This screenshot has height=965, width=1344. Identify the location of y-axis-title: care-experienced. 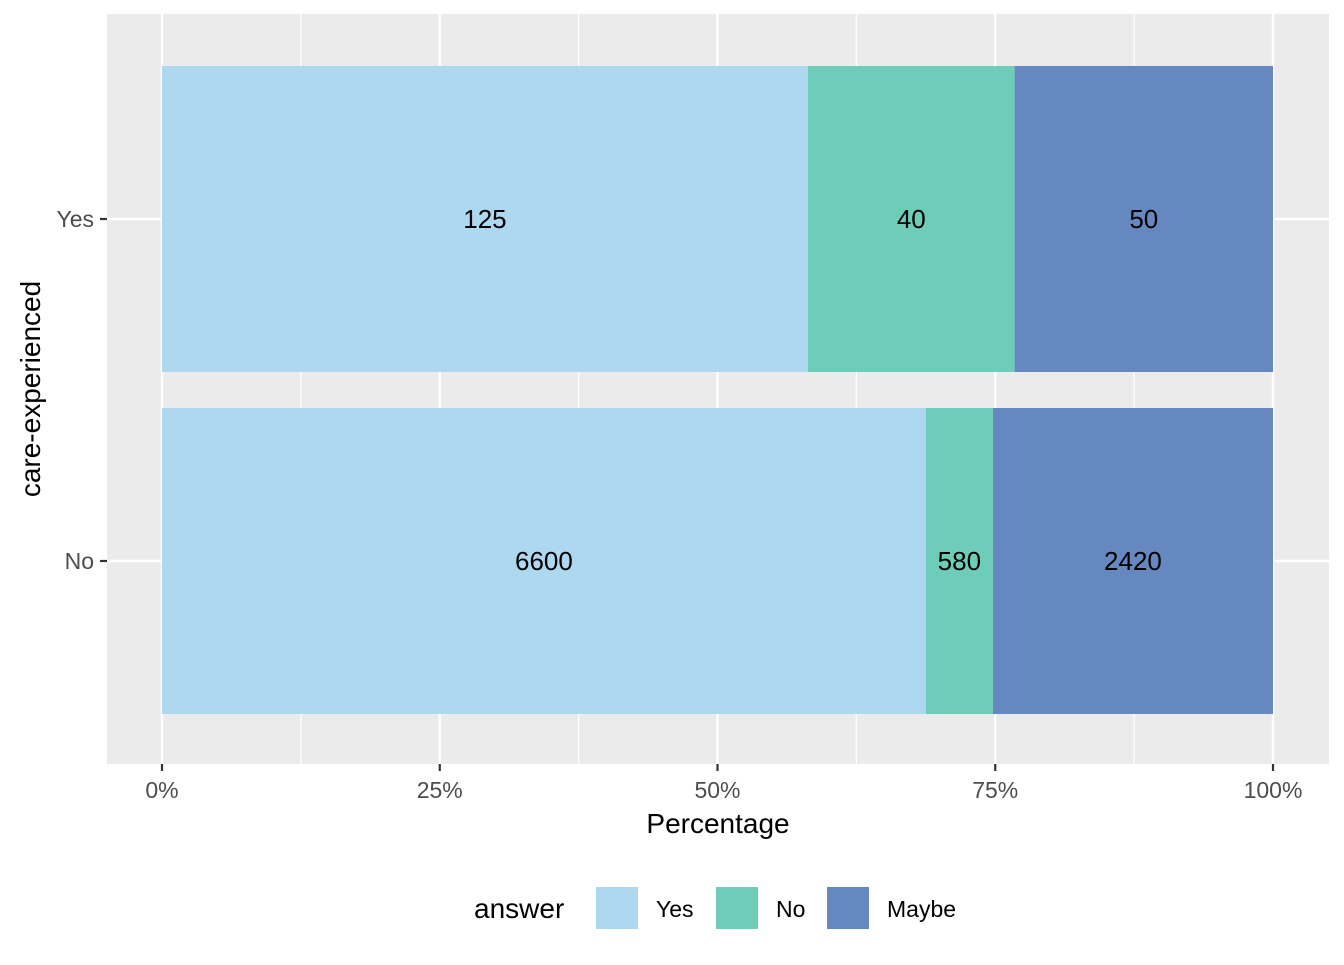
(30, 389).